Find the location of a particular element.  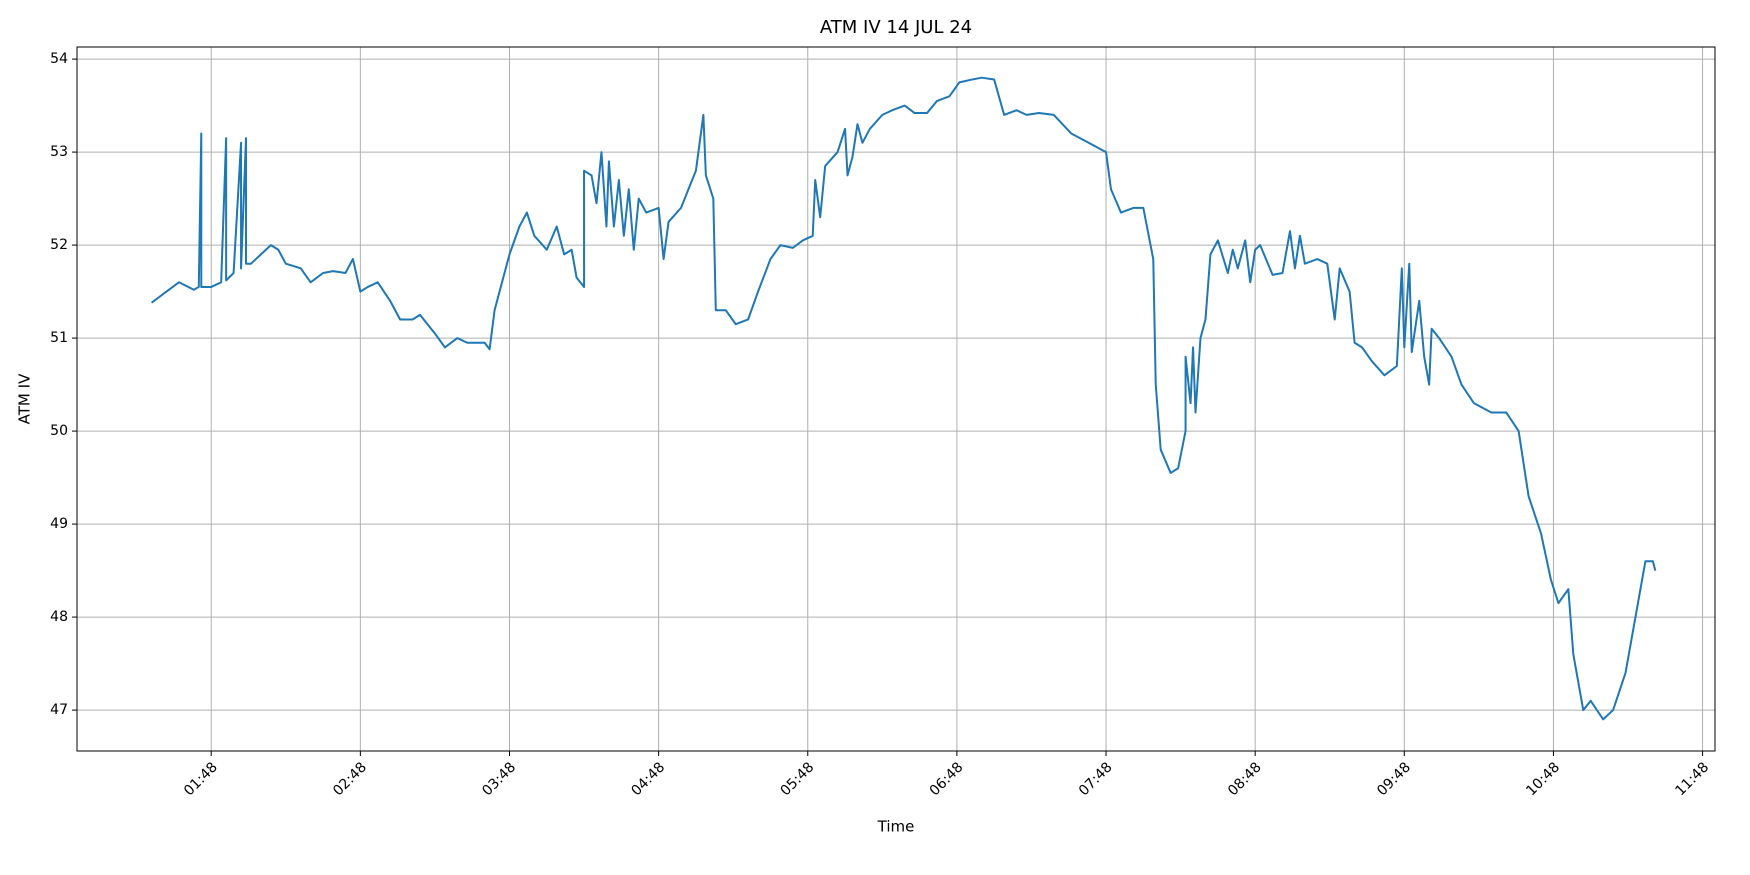

y-tick-label: 47 is located at coordinates (59, 710).